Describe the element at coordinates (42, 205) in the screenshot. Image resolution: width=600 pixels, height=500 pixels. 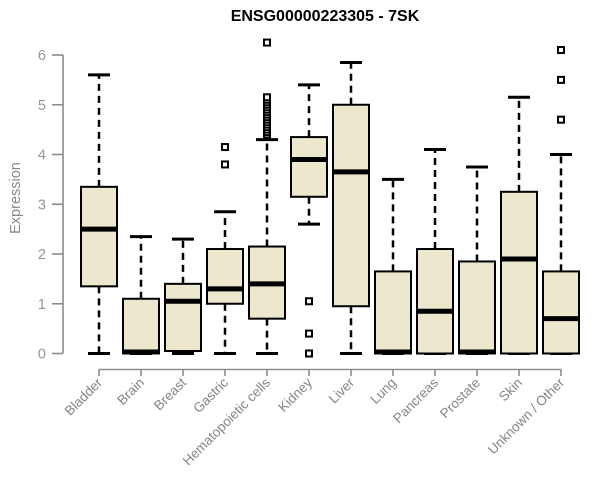
I see `y-tick-label: 3` at that location.